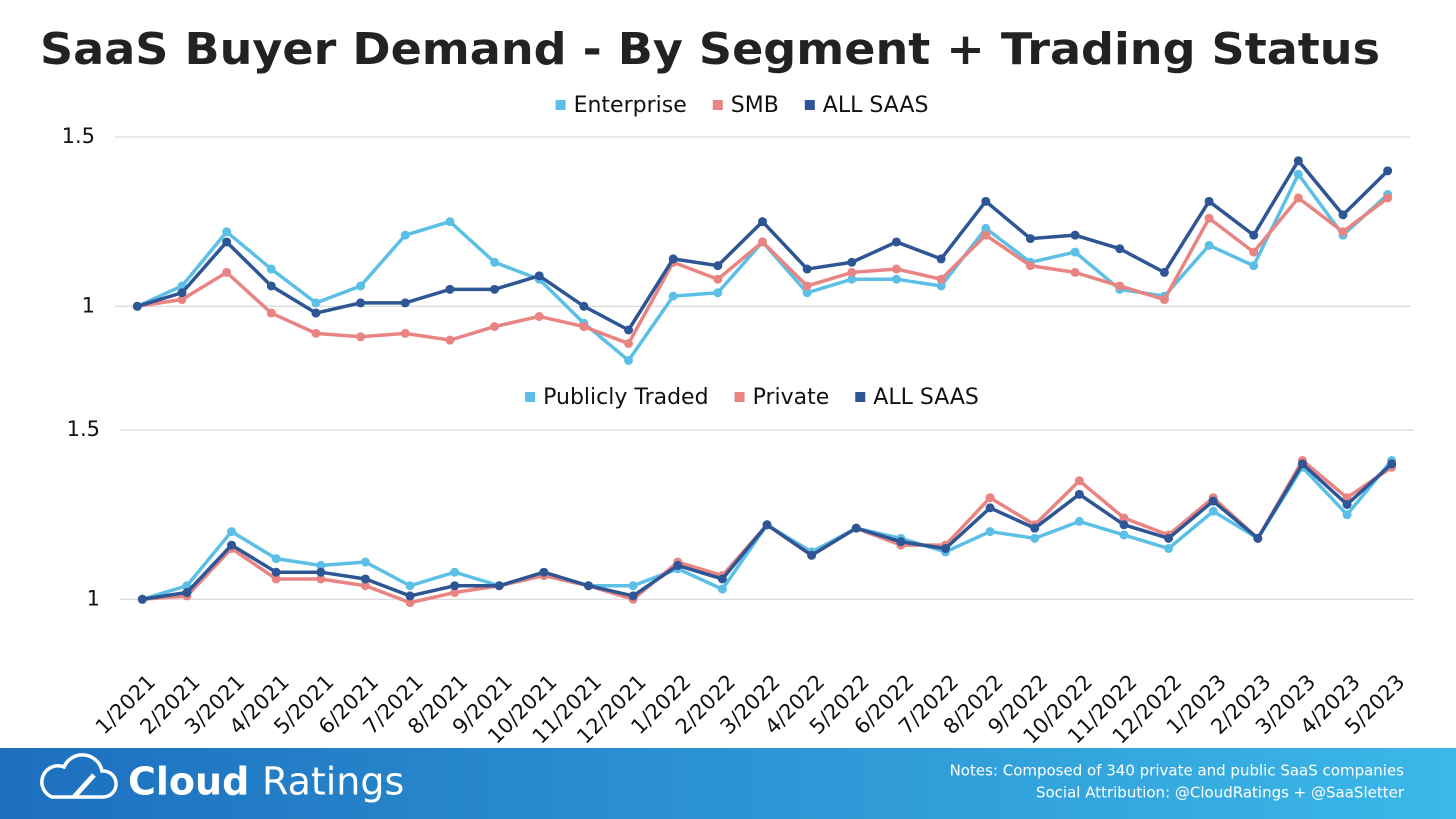 The height and width of the screenshot is (819, 1456). I want to click on brand-light: Ratings, so click(333, 782).